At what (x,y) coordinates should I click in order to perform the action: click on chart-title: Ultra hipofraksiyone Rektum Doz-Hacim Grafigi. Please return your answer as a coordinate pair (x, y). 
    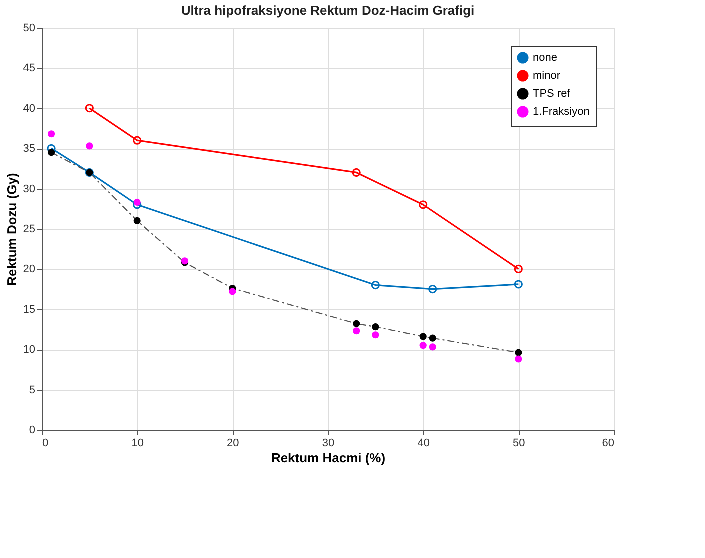
    Looking at the image, I should click on (328, 10).